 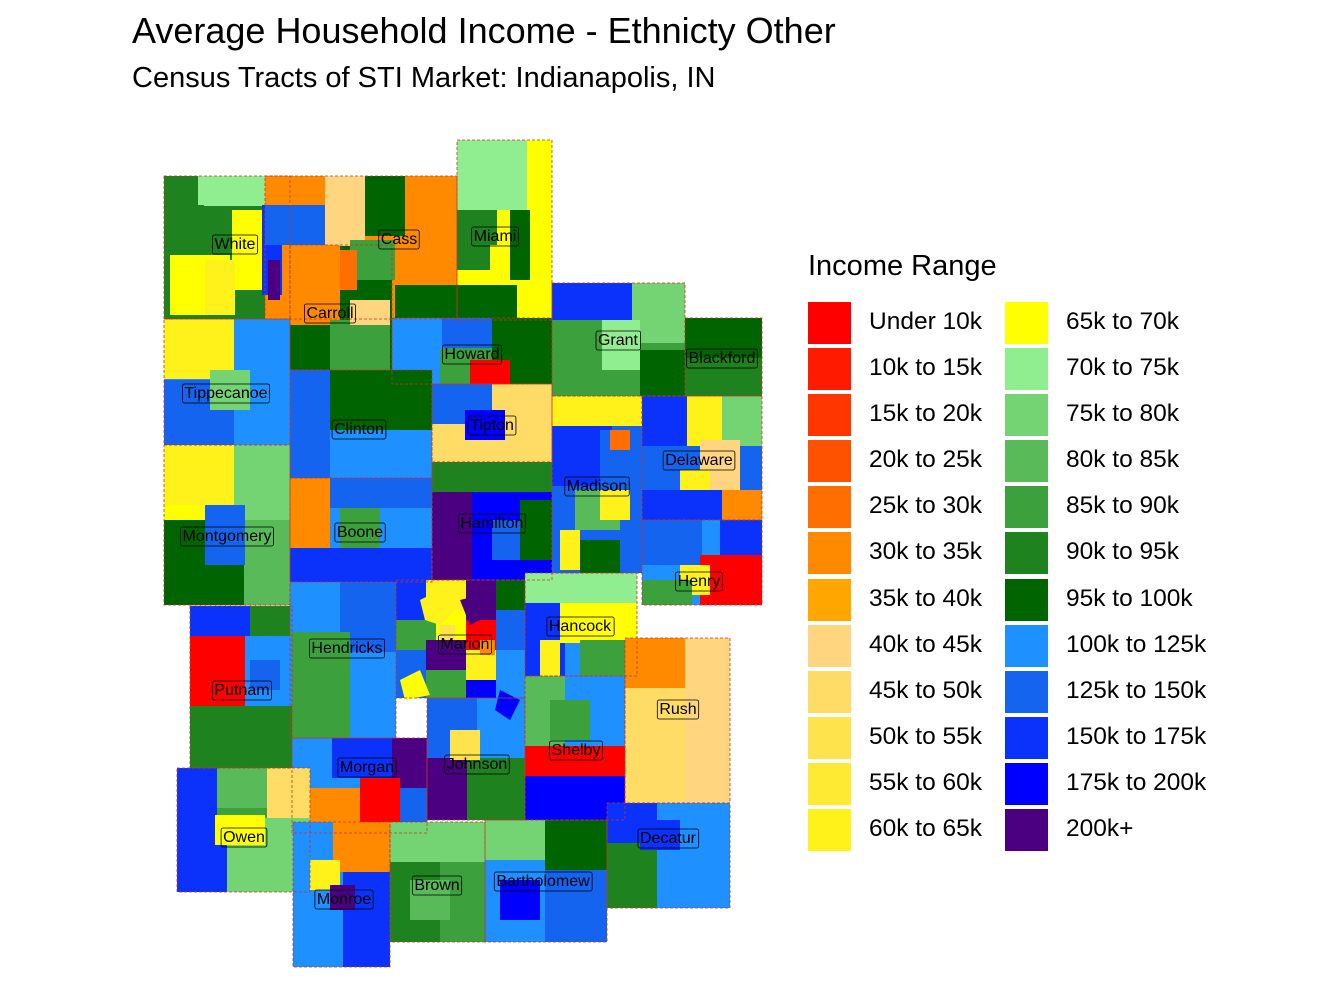 I want to click on county-label-text: Henry, so click(x=699, y=581).